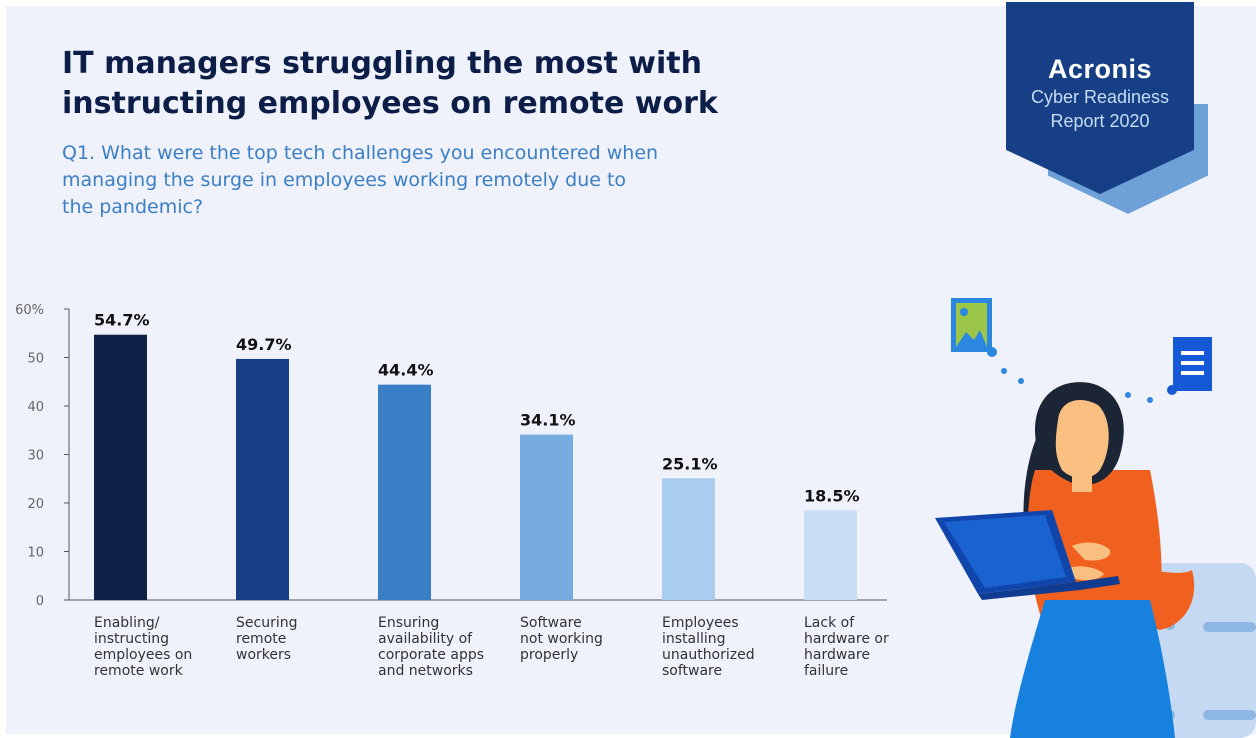  I want to click on bar-value-label: 44.4%, so click(406, 370).